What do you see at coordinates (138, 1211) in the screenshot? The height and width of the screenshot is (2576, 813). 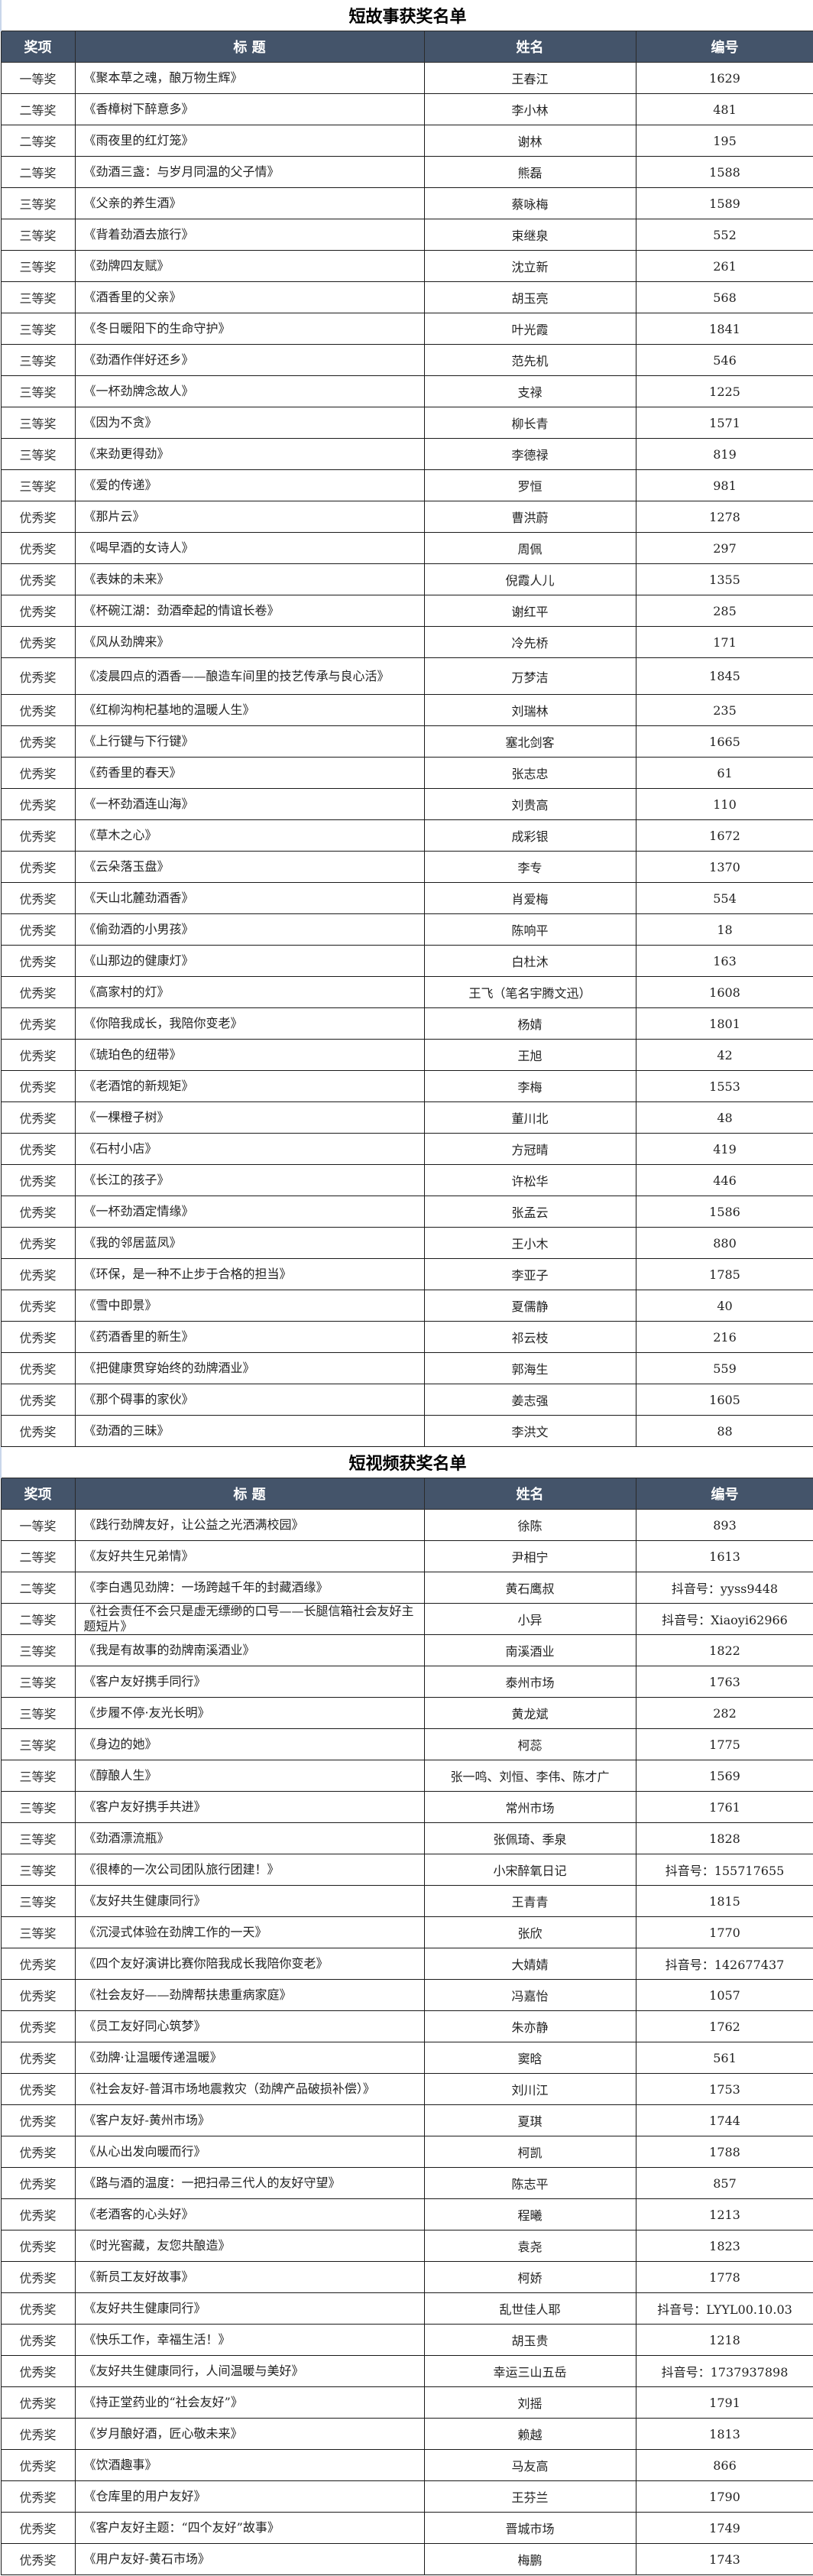 I see `title-text: 《一杯劲酒定情缘》` at bounding box center [138, 1211].